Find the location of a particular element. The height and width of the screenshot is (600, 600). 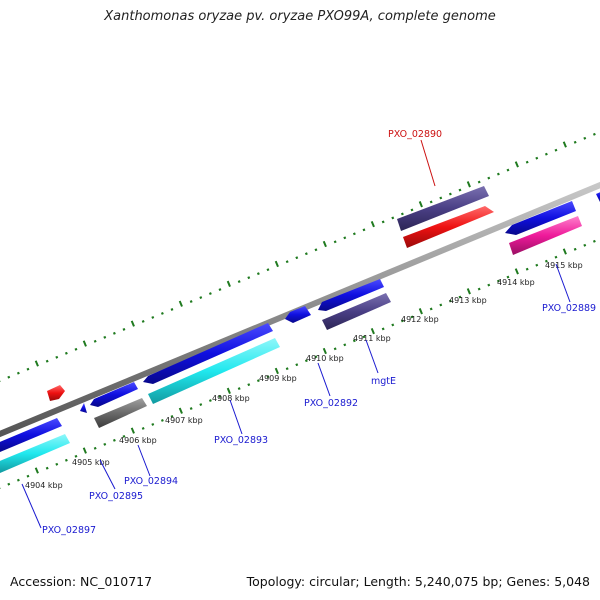

kbp-label: 4910 kbp is located at coordinates (325, 358).